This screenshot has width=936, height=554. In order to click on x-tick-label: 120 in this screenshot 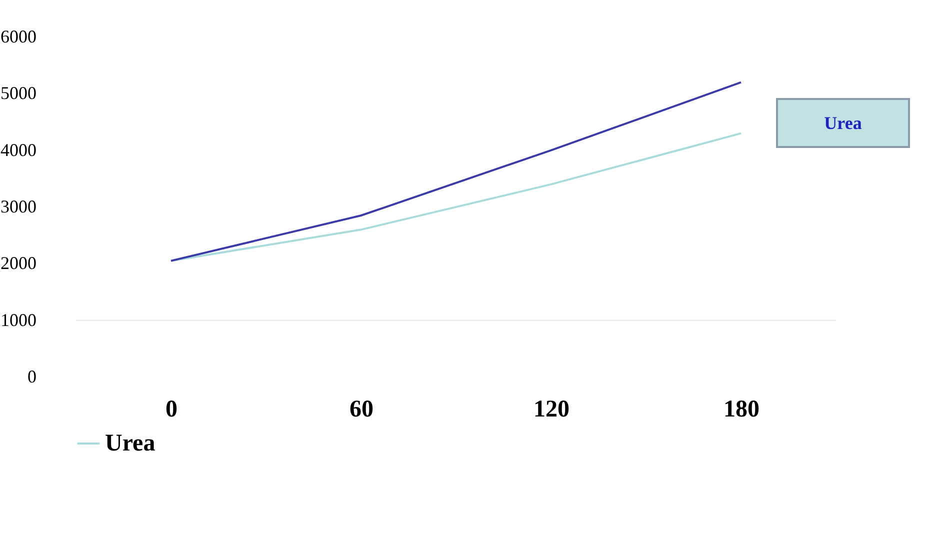, I will do `click(552, 409)`.